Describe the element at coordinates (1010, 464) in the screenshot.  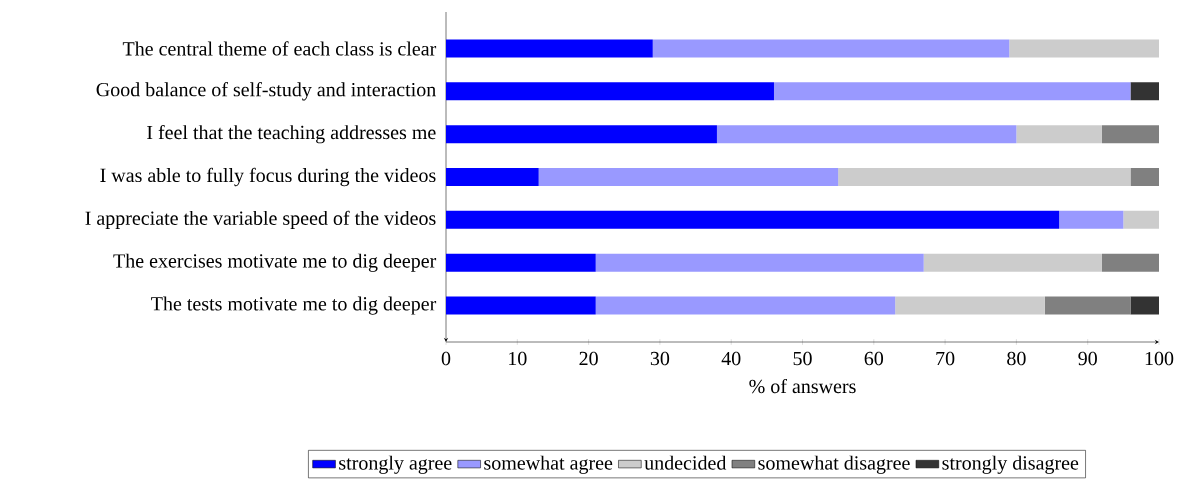
I see `legend-label: strongly disagree` at that location.